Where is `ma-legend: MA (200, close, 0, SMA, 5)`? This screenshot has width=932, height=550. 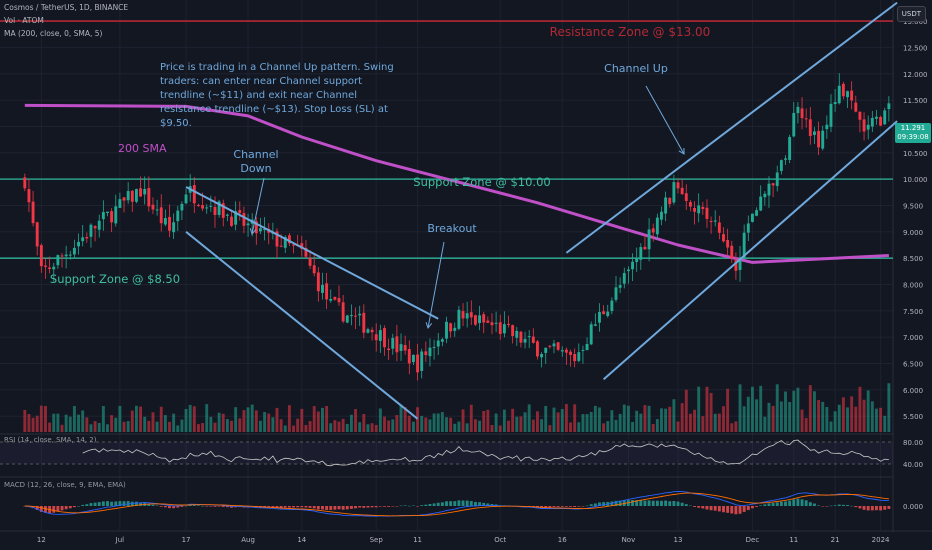
ma-legend: MA (200, close, 0, SMA, 5) is located at coordinates (53, 33).